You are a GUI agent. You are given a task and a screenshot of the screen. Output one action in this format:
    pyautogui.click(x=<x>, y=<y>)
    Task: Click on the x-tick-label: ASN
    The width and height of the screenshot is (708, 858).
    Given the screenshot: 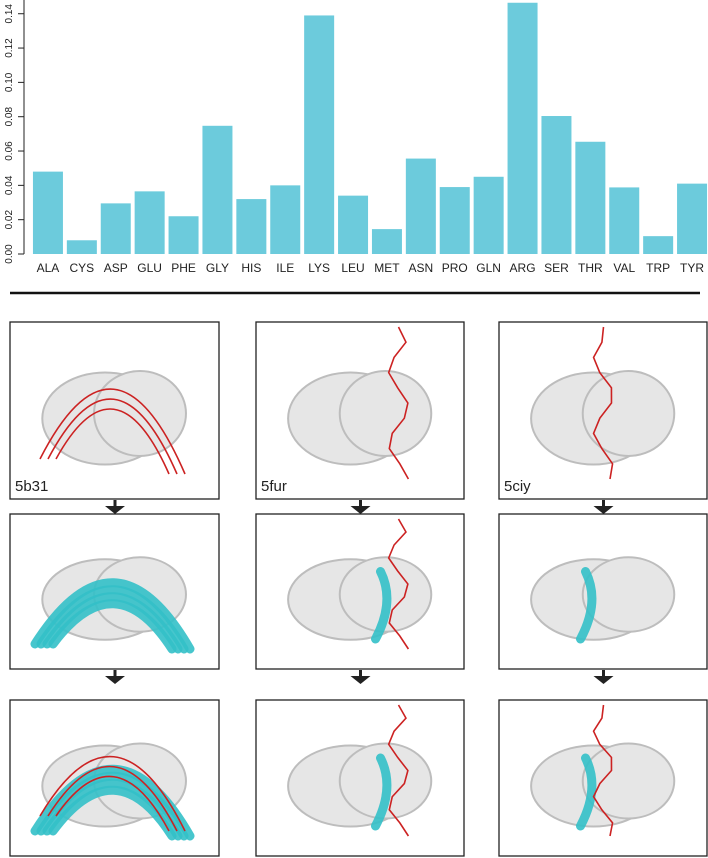 What is the action you would take?
    pyautogui.click(x=421, y=268)
    